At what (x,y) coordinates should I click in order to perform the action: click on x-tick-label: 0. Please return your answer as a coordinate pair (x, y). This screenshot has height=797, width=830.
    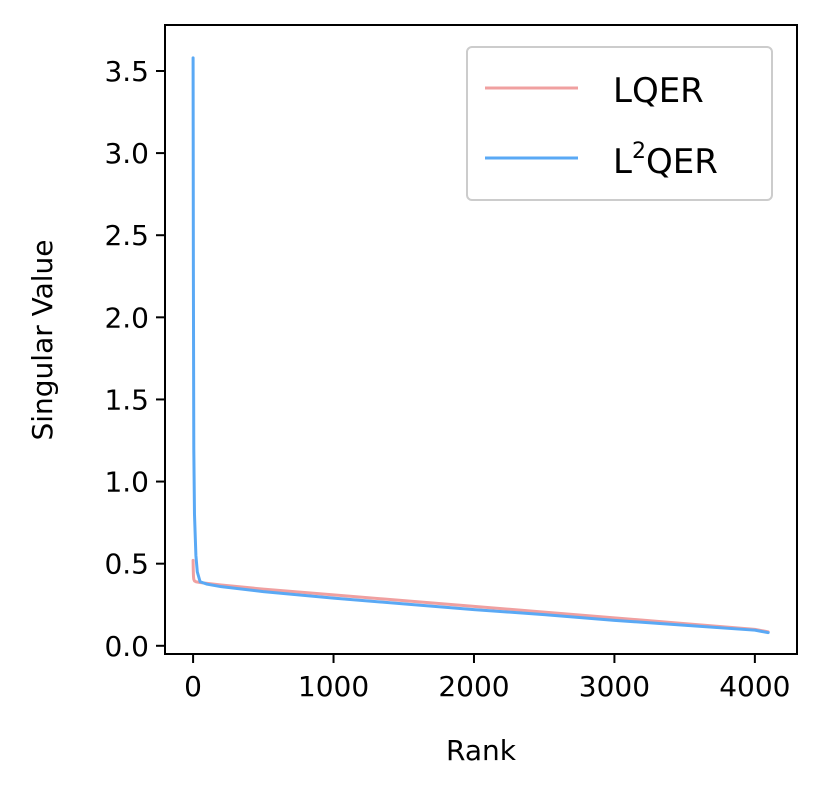
    Looking at the image, I should click on (193, 686).